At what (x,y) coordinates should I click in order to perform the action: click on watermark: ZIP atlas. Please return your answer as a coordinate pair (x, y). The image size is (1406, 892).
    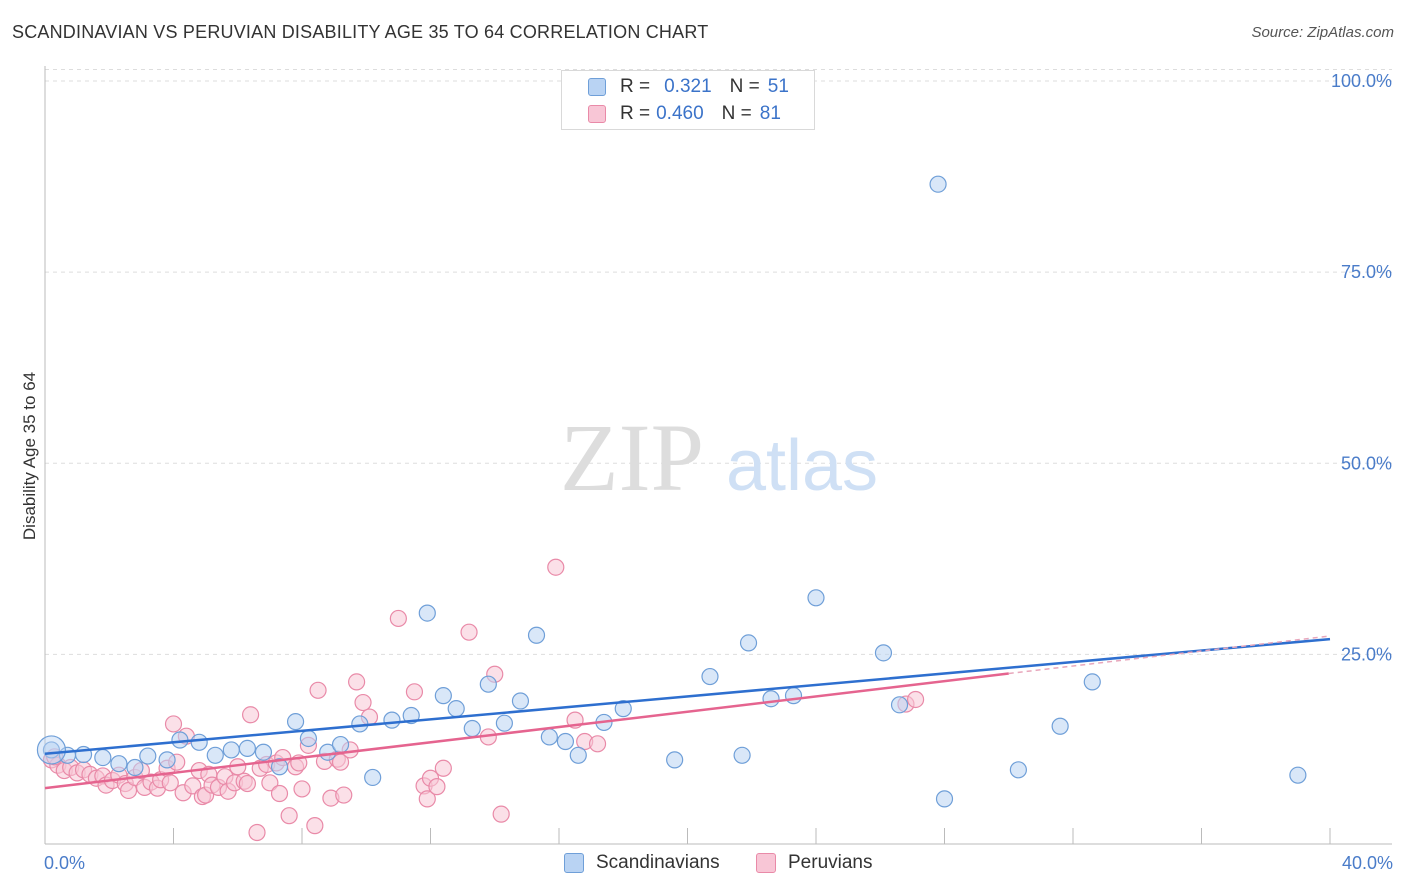
    Looking at the image, I should click on (719, 457).